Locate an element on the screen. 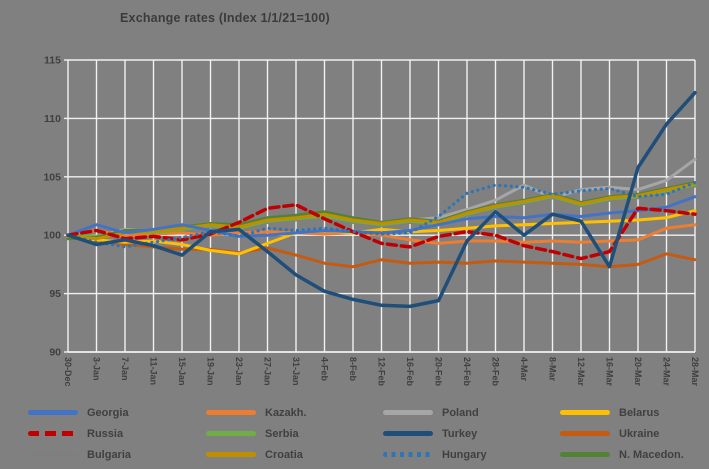 This screenshot has width=709, height=469. legend-label: Belarus is located at coordinates (639, 412).